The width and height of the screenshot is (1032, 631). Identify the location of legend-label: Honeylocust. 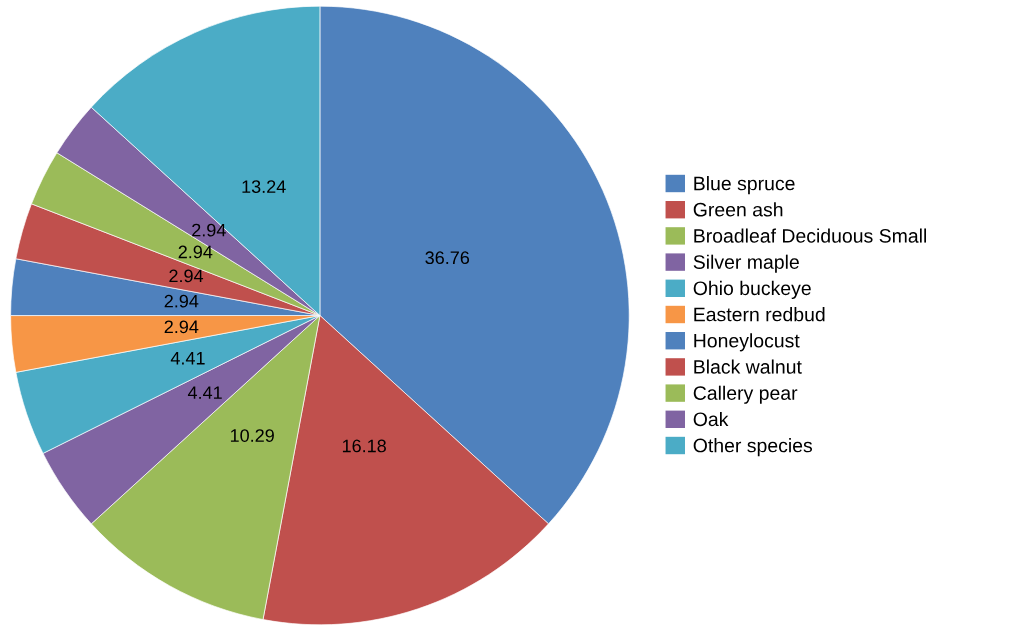
(747, 342).